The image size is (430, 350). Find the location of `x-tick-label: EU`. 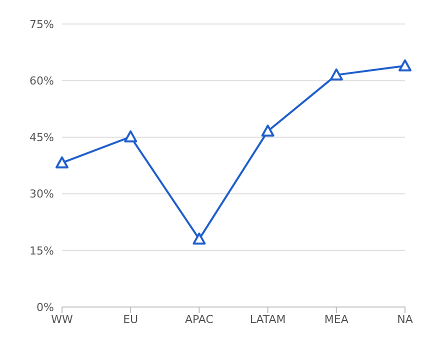

x-tick-label: EU is located at coordinates (130, 319).